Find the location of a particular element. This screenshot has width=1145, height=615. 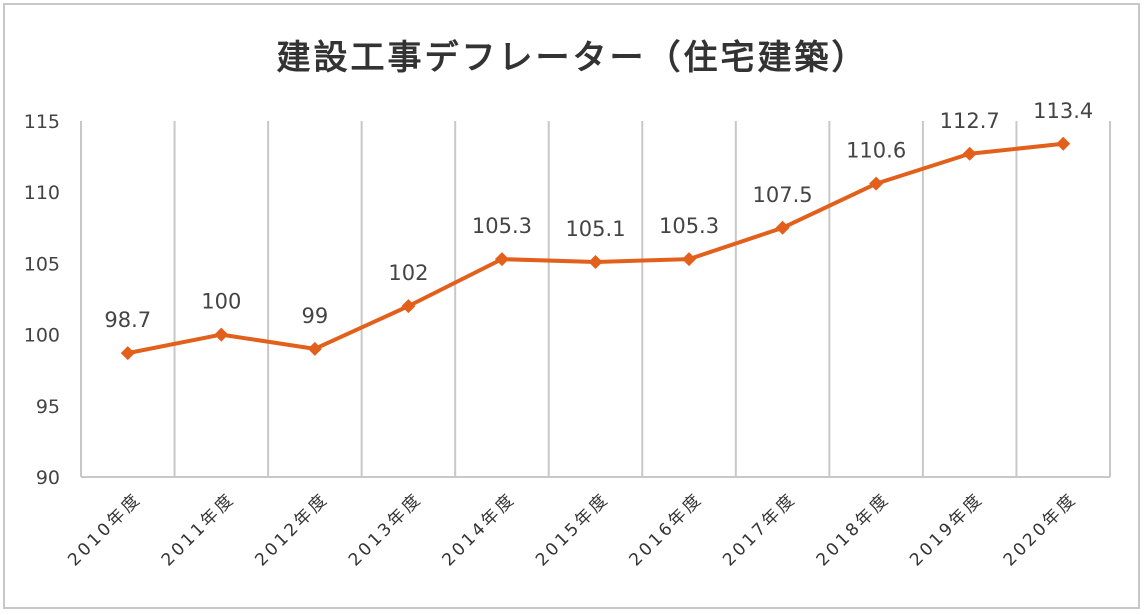

y-tick-label: 105 is located at coordinates (42, 264).